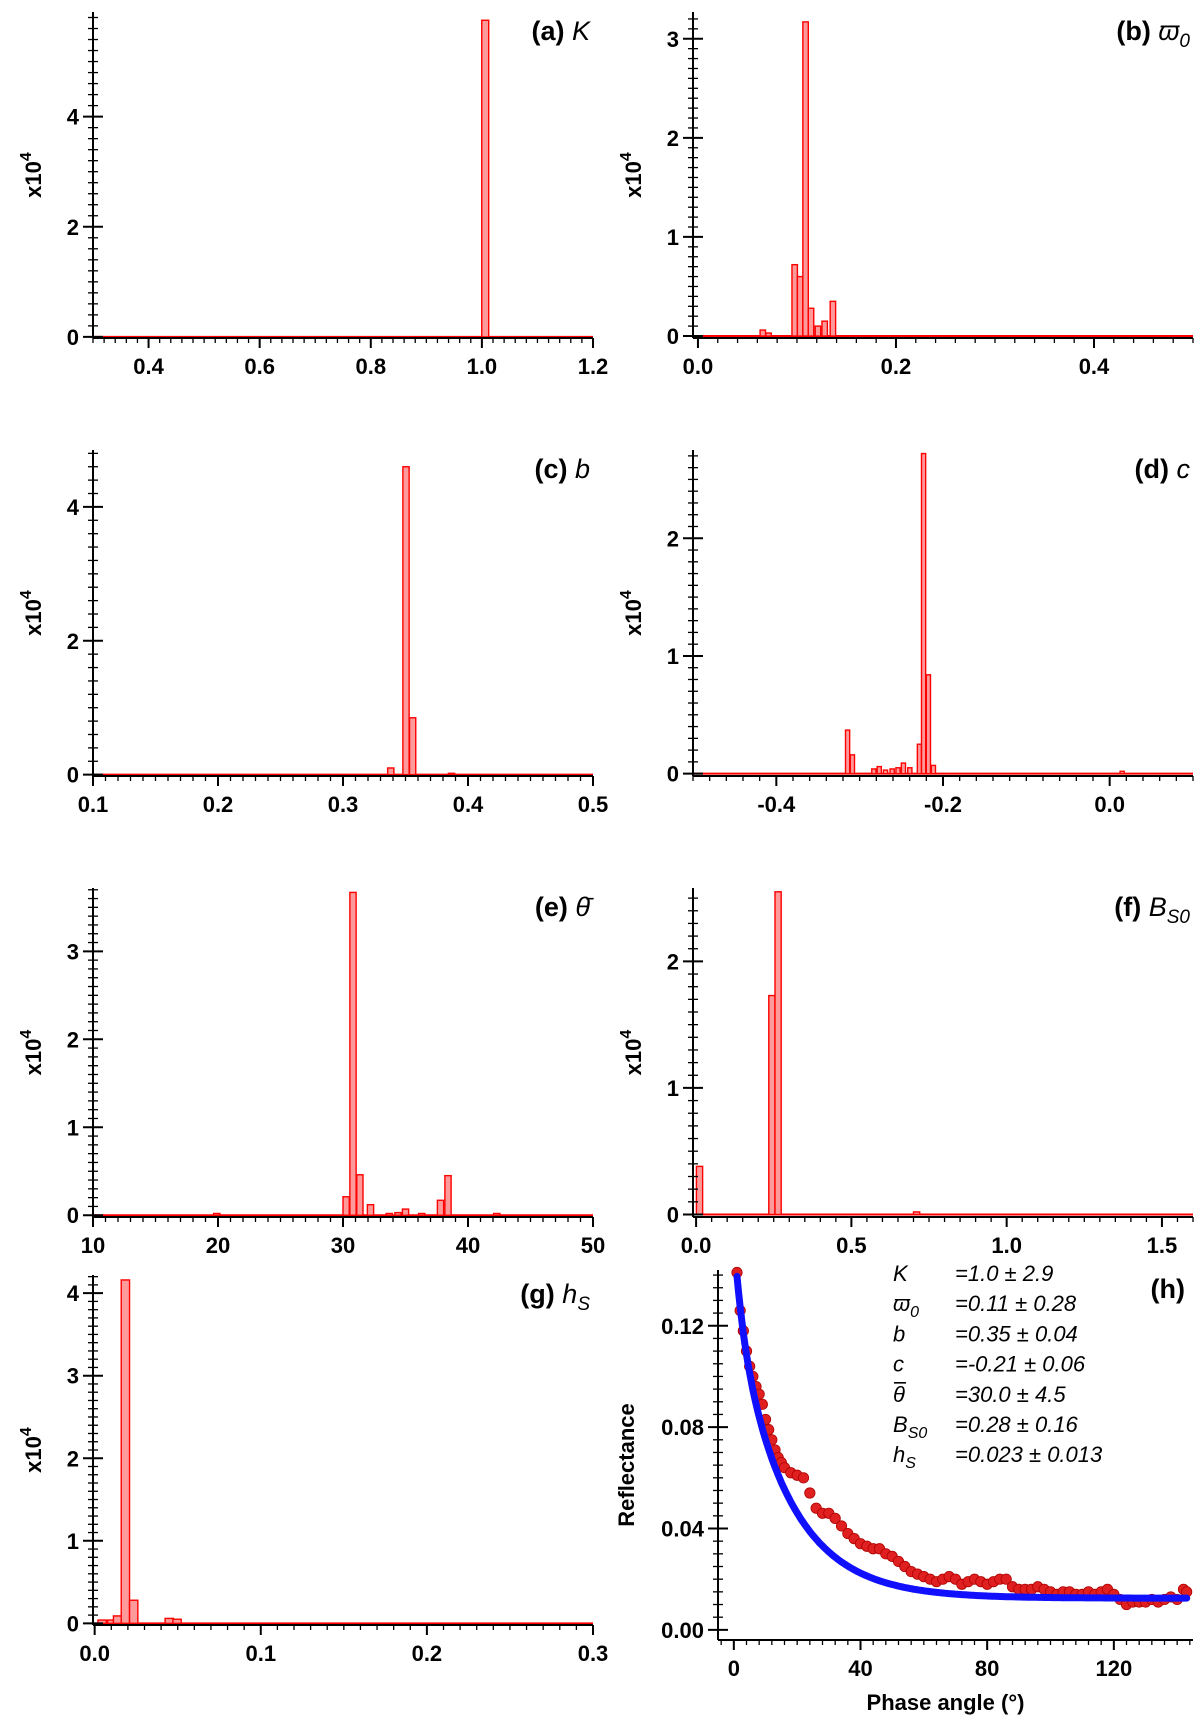  What do you see at coordinates (906, 1073) in the screenshot?
I see `panel-f: 0.0 0.5 1.0 1.5 0 1 2 x104 (f) BS0` at bounding box center [906, 1073].